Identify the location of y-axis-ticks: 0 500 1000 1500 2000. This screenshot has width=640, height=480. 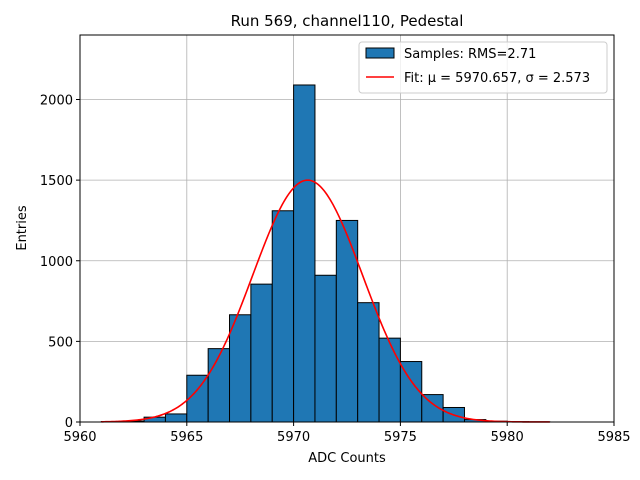
(60, 262).